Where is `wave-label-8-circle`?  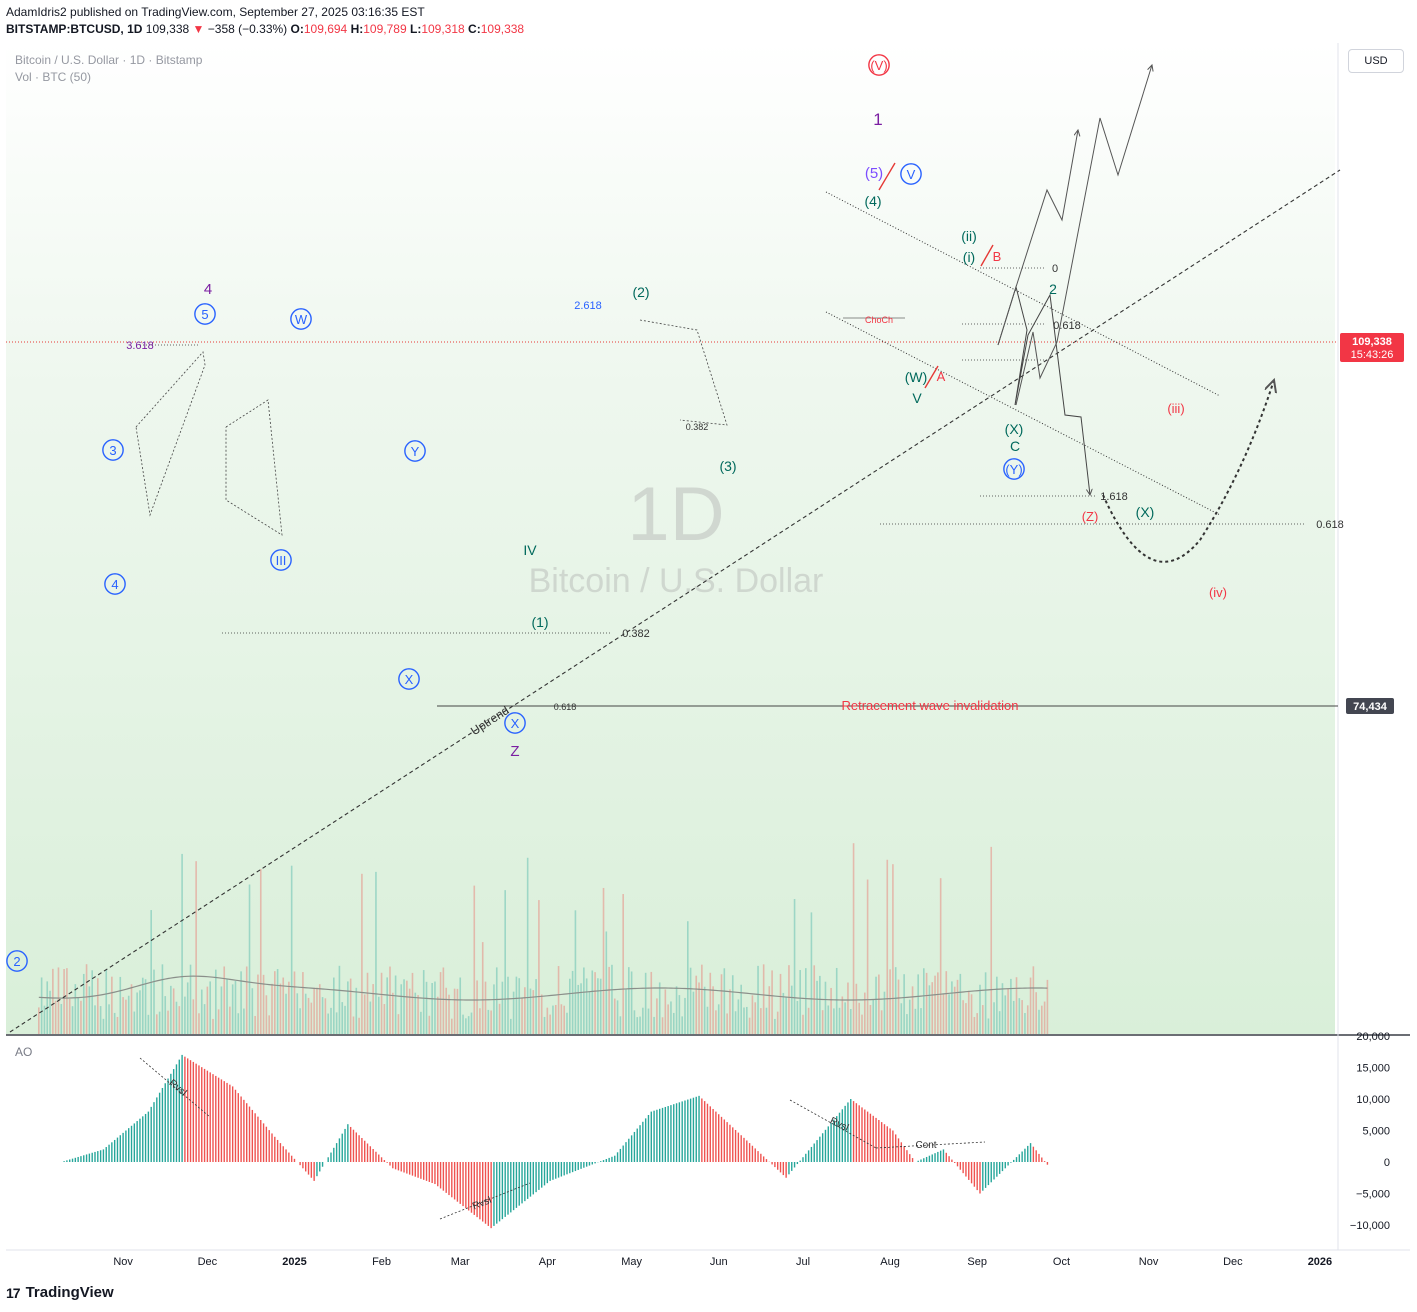 wave-label-8-circle is located at coordinates (515, 723).